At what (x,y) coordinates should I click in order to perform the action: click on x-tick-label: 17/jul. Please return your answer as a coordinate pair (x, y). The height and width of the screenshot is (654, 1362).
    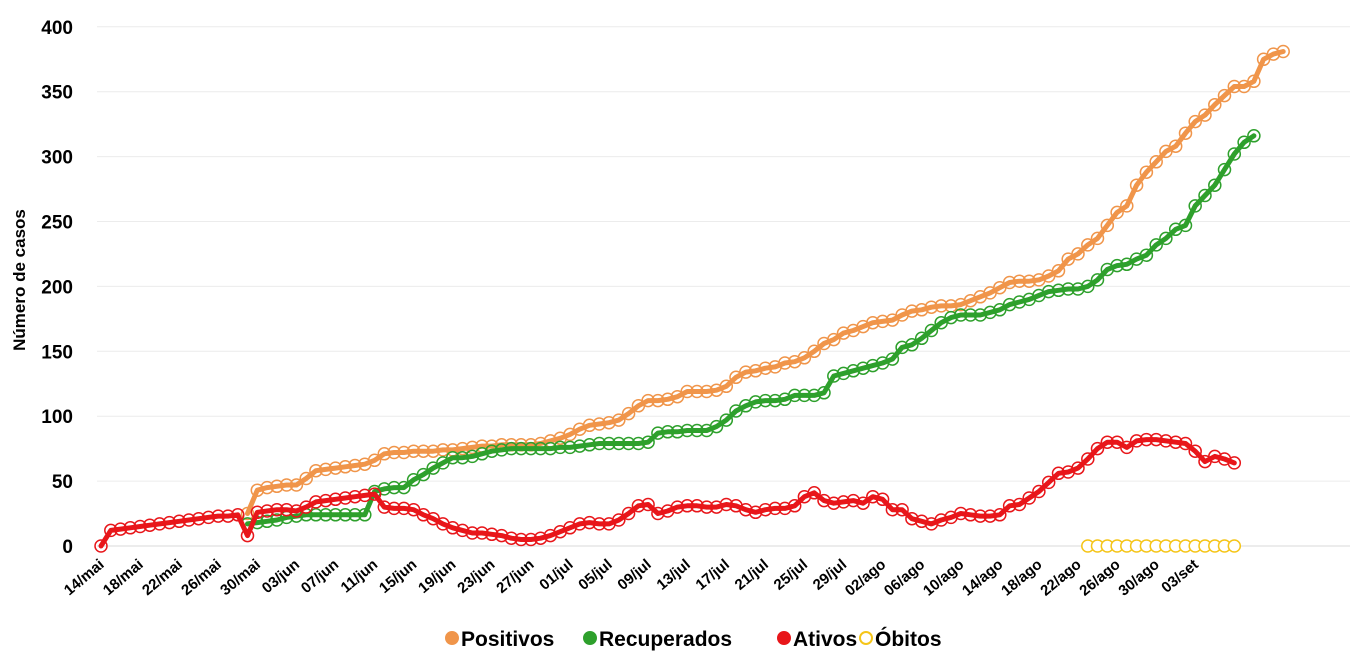
    Looking at the image, I should click on (713, 575).